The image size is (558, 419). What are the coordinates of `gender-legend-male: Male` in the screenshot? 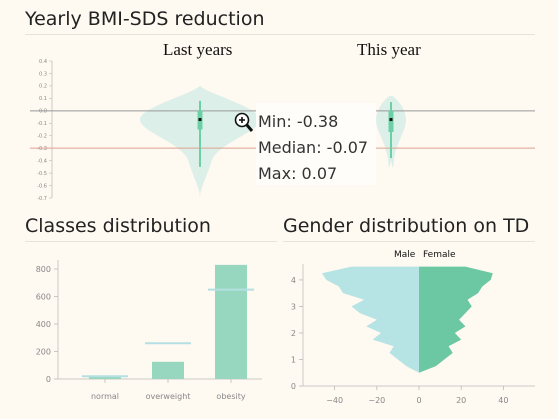 It's located at (405, 255).